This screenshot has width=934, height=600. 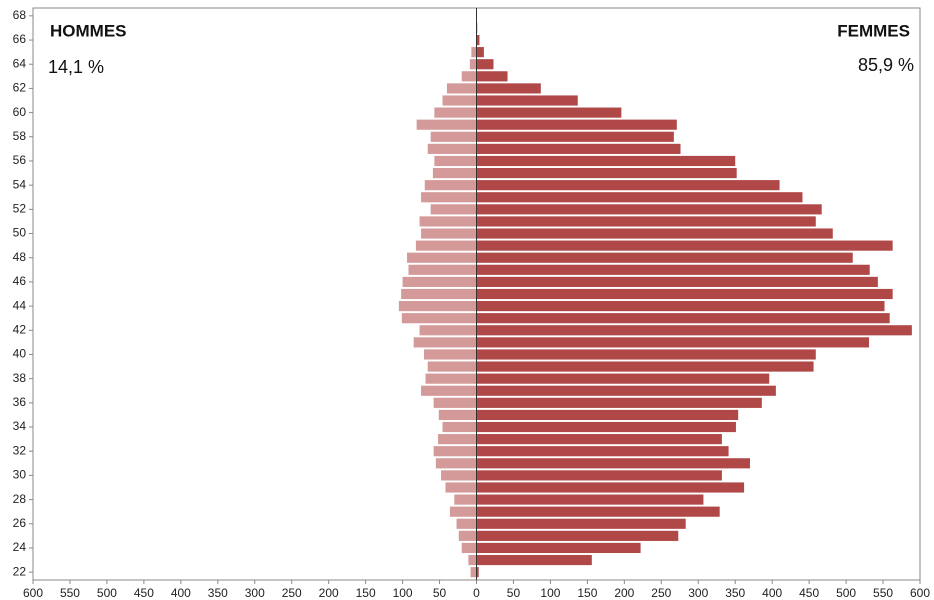 What do you see at coordinates (20, 63) in the screenshot?
I see `y-tick-label: 64` at bounding box center [20, 63].